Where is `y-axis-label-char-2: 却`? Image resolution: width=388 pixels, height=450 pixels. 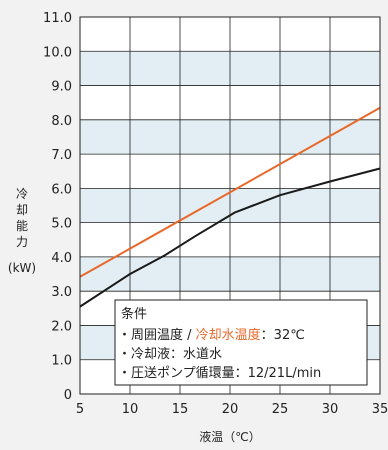 y-axis-label-char-2: 却 is located at coordinates (22, 210).